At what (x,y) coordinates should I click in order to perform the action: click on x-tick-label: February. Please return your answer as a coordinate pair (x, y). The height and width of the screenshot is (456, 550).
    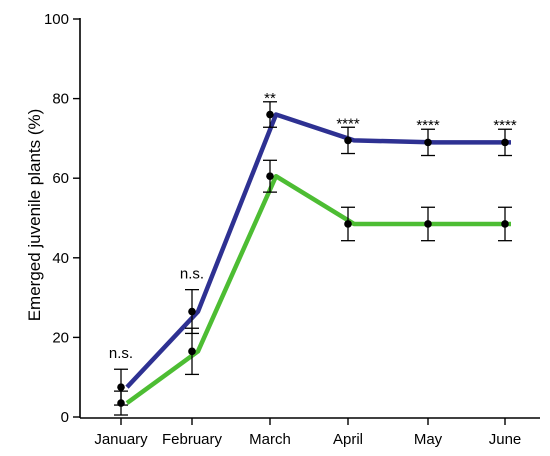
    Looking at the image, I should click on (192, 439).